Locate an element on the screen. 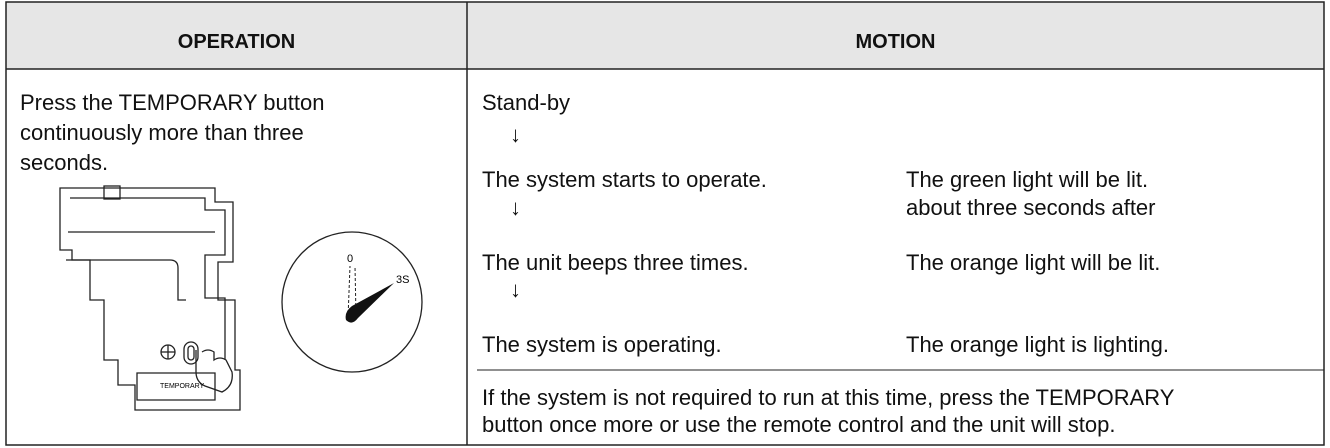 The image size is (1330, 448). sequence-step: The system is operating. is located at coordinates (602, 344).